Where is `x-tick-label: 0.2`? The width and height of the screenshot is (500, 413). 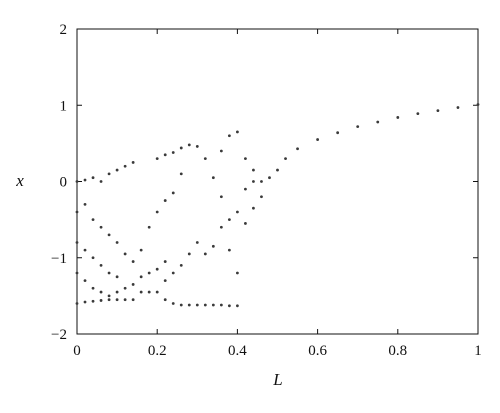 x-tick-label: 0.2 is located at coordinates (157, 351).